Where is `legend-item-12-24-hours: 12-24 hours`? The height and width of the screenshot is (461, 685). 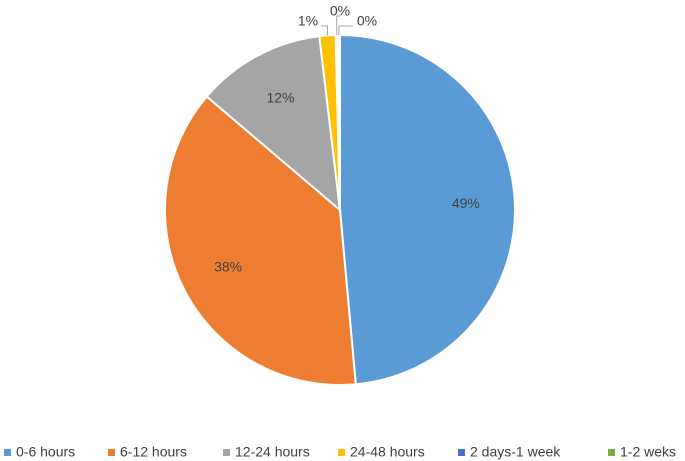
legend-item-12-24-hours: 12-24 hours is located at coordinates (266, 452).